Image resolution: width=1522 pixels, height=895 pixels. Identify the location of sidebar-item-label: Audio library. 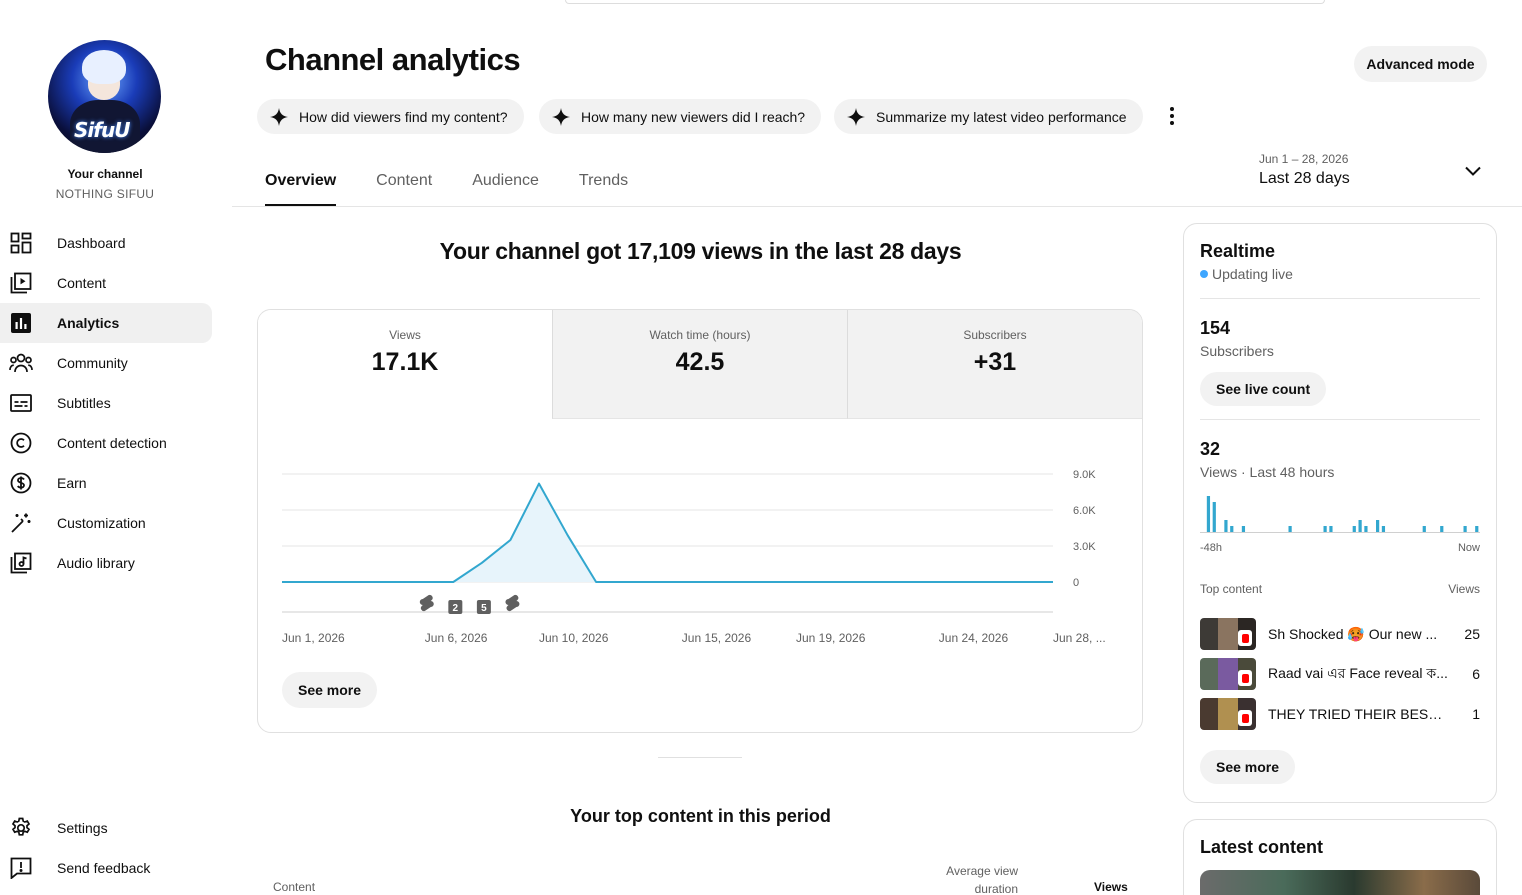
(96, 563).